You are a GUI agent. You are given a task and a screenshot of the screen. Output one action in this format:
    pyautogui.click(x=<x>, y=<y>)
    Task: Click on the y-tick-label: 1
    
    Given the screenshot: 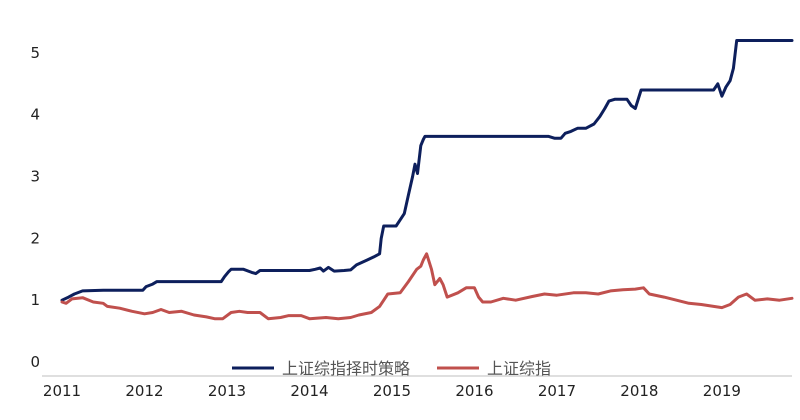 What is the action you would take?
    pyautogui.click(x=35, y=300)
    